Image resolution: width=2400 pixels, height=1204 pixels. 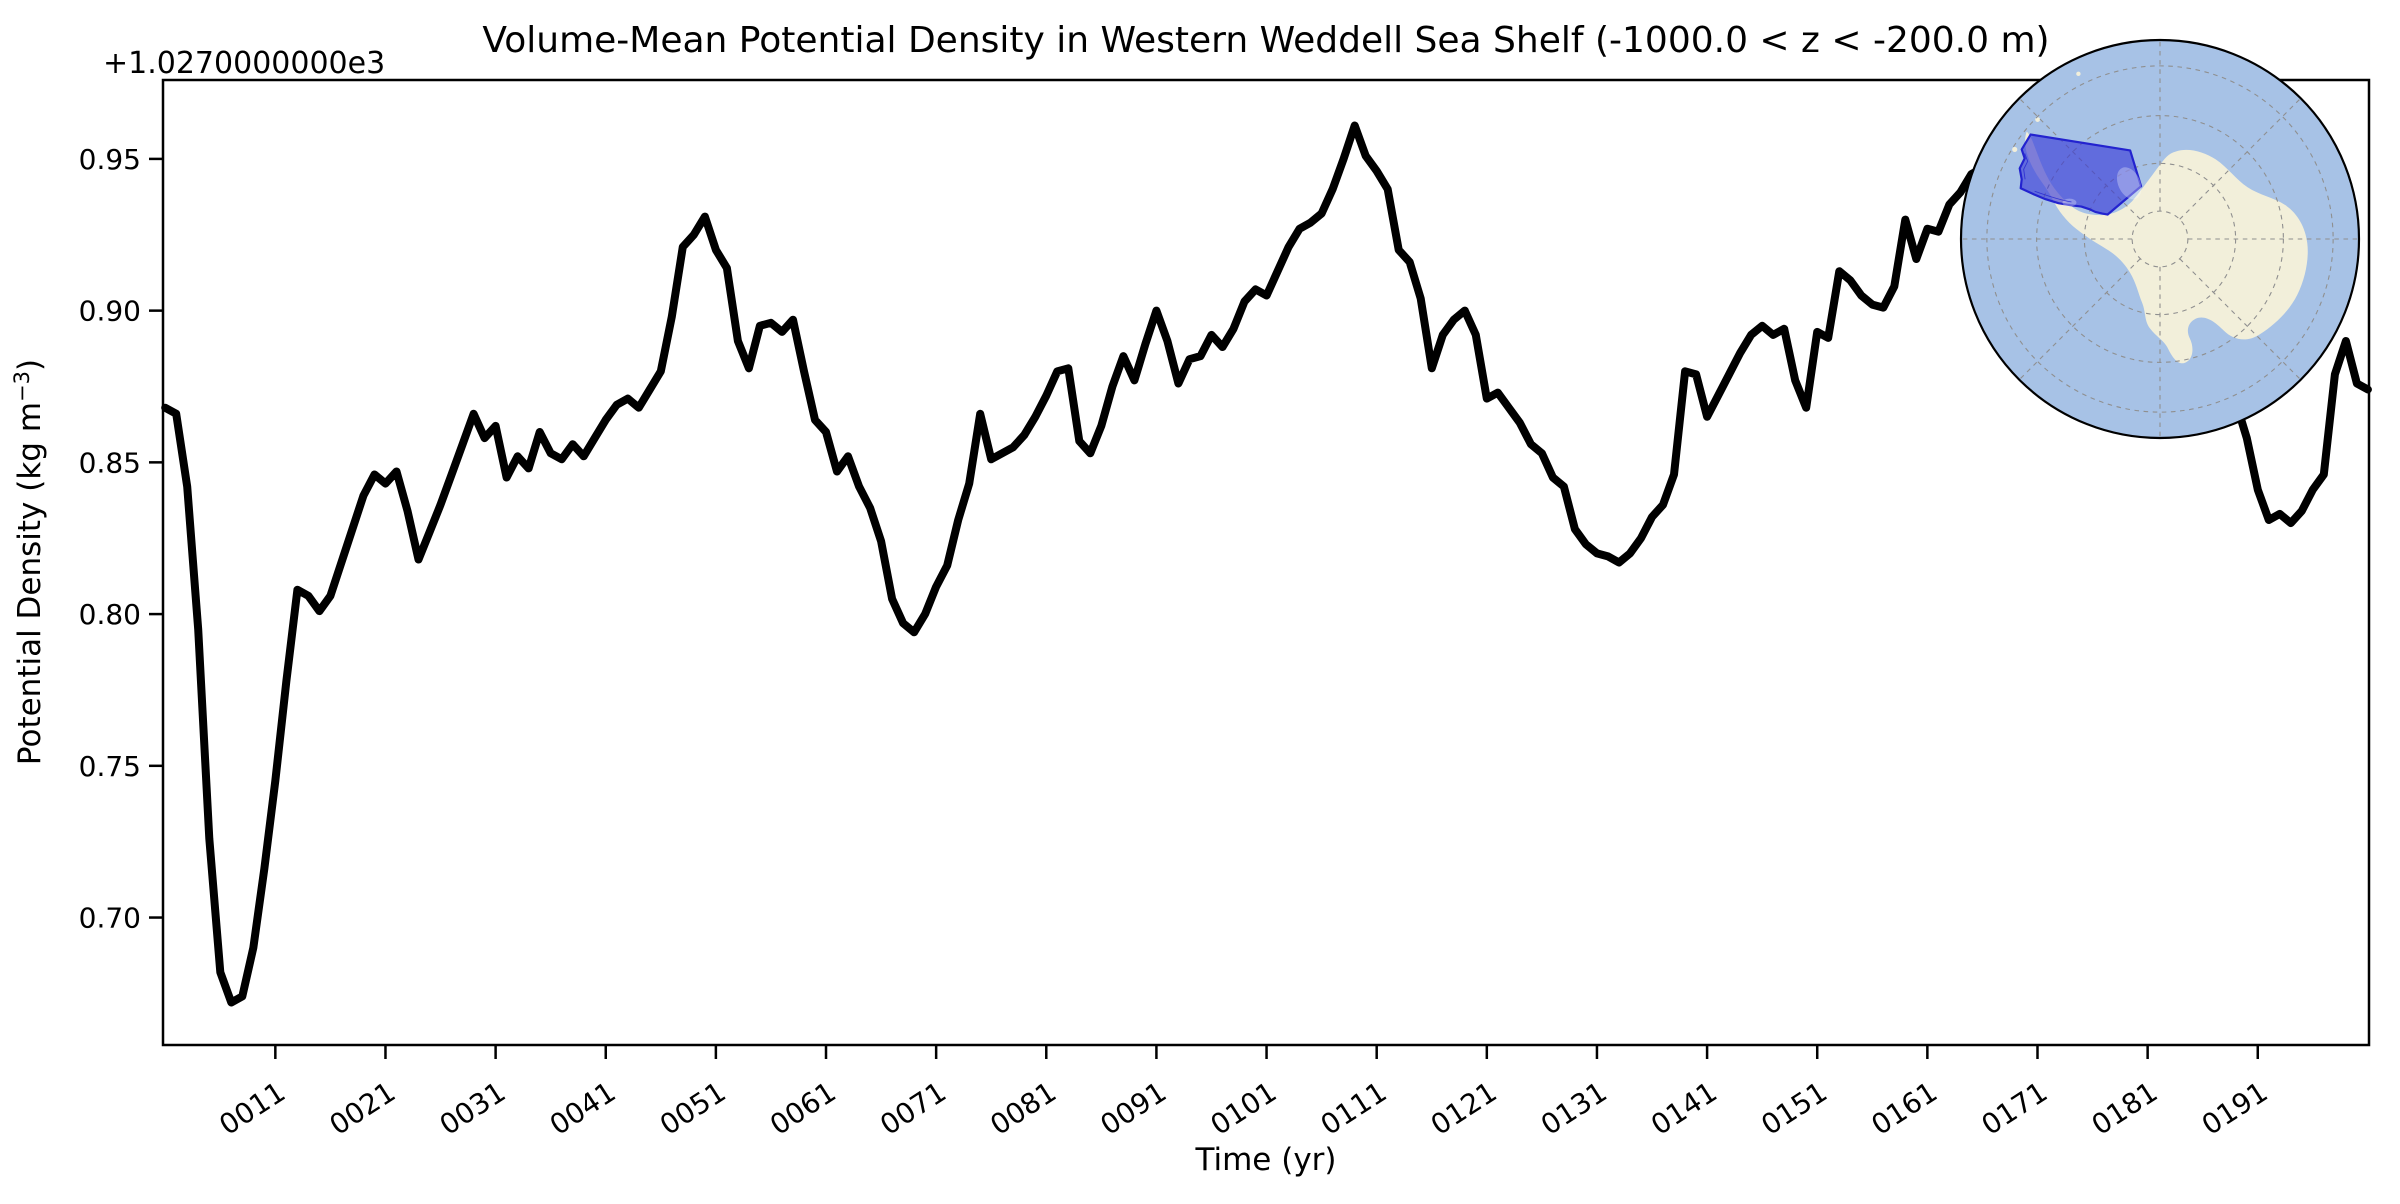 I want to click on x-tick-label: 0021, so click(x=363, y=1108).